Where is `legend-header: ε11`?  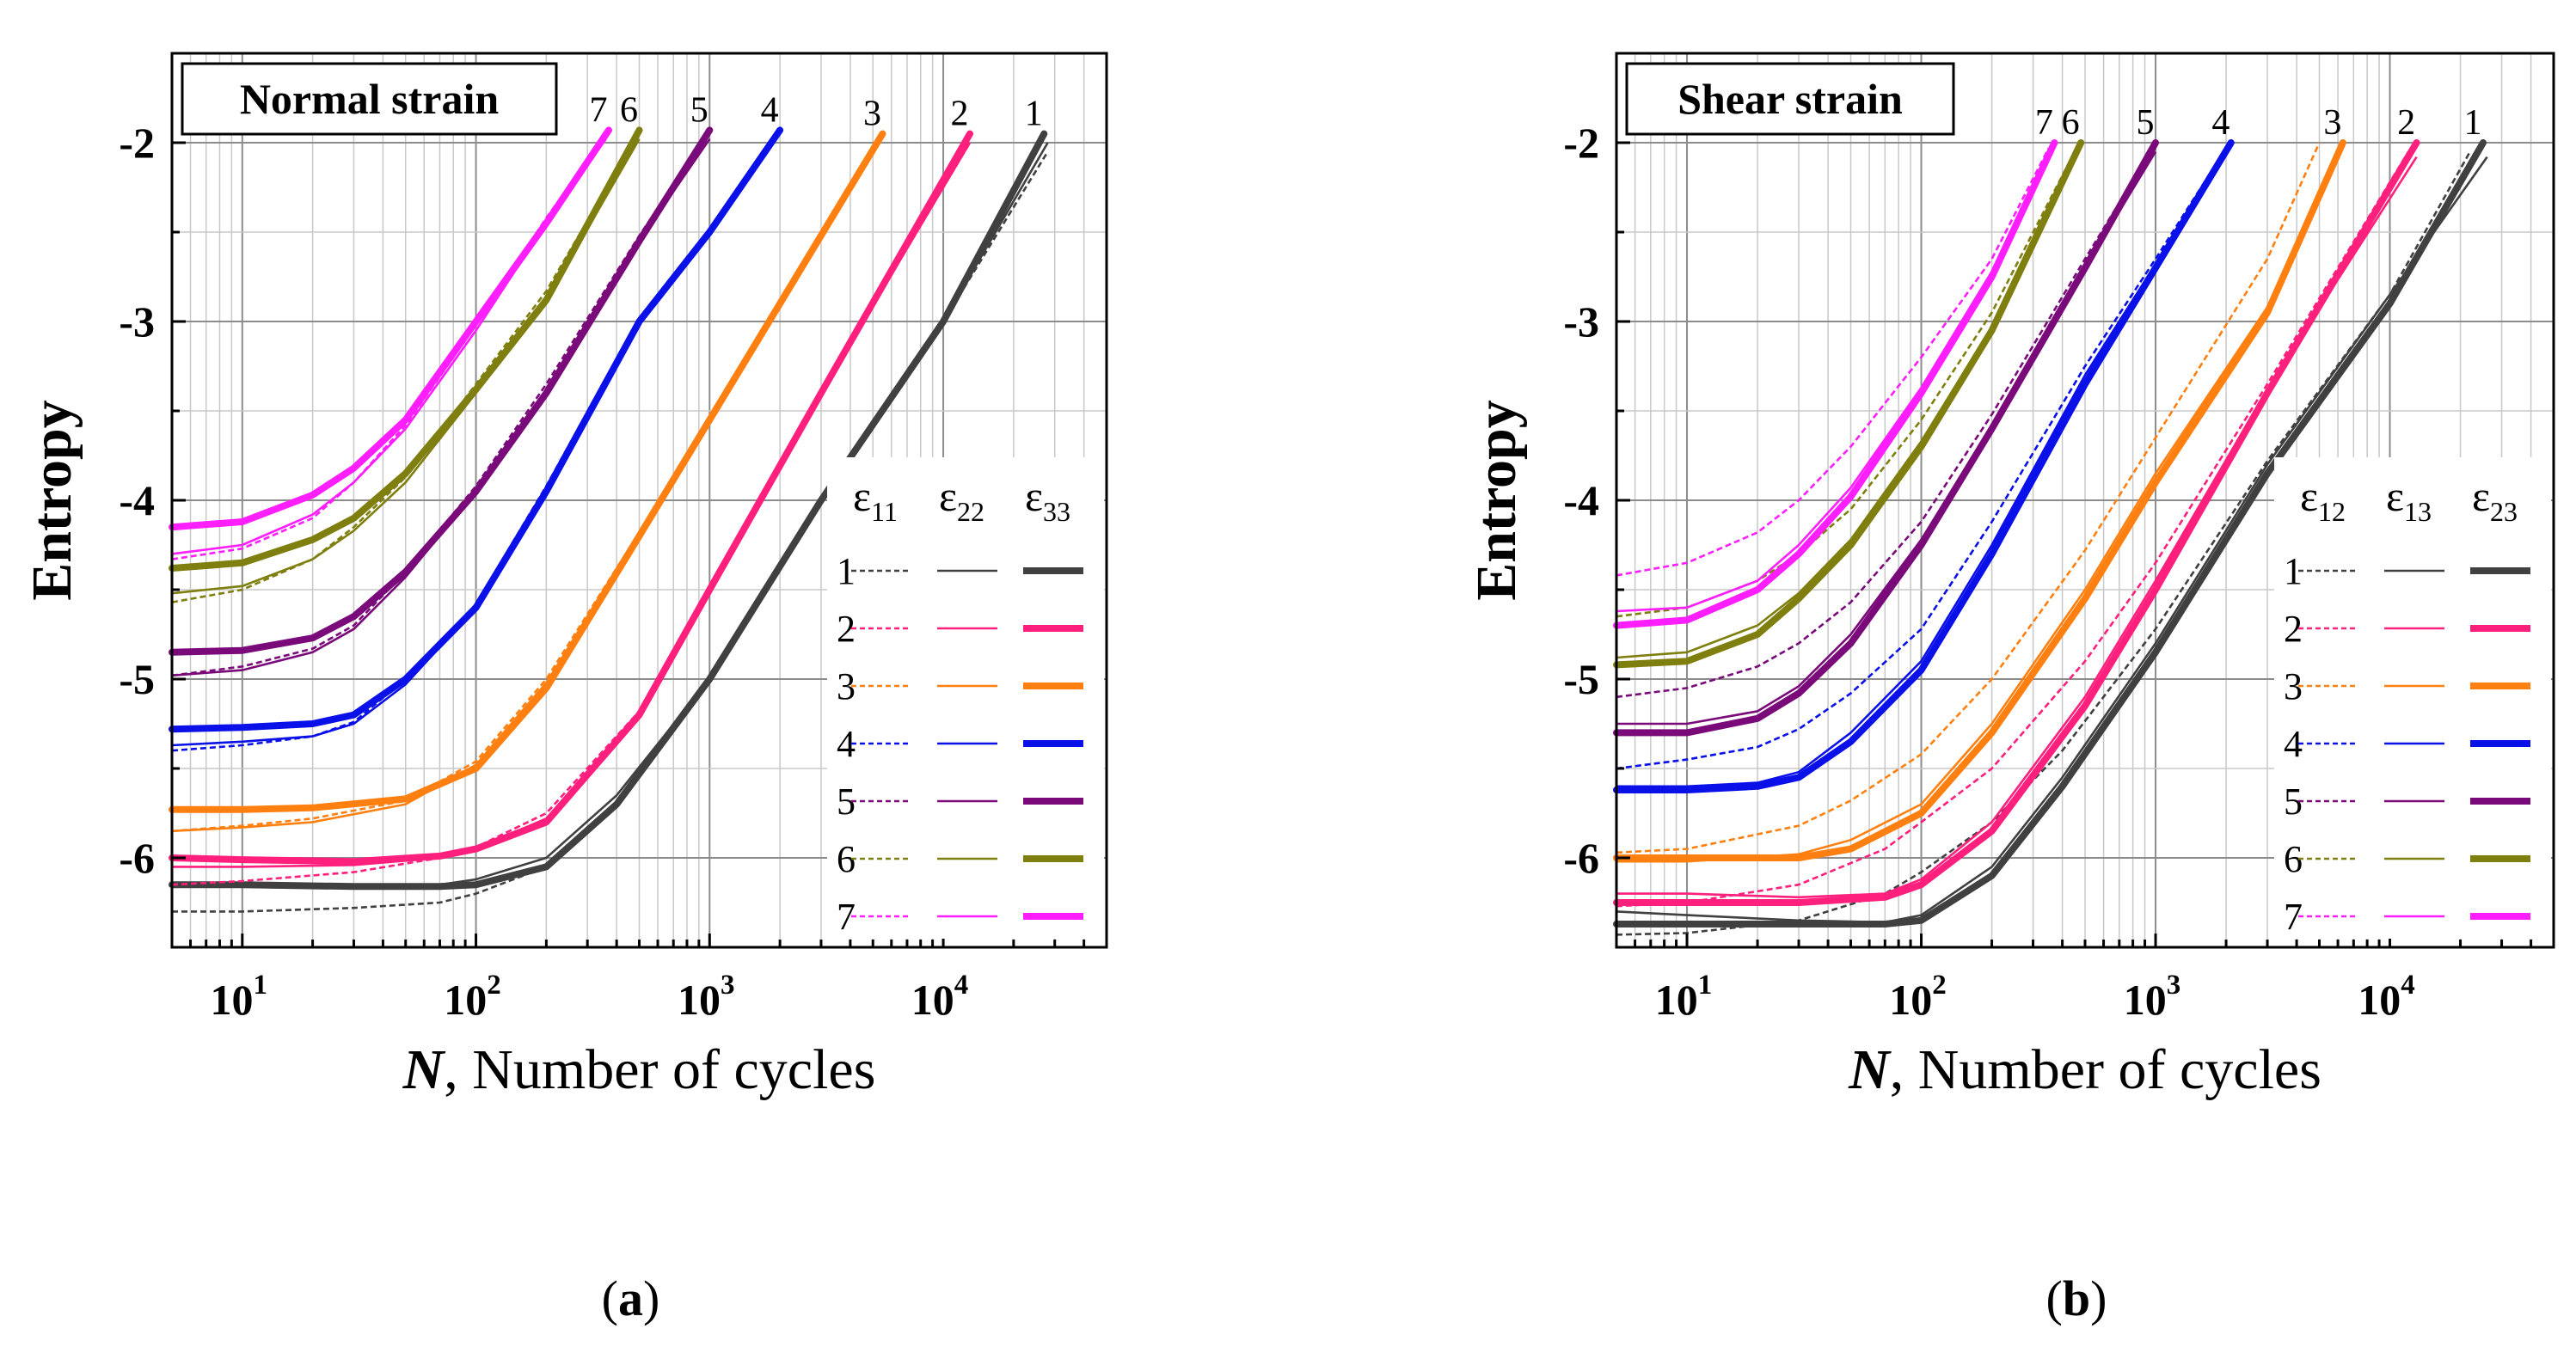
legend-header: ε11 is located at coordinates (875, 499).